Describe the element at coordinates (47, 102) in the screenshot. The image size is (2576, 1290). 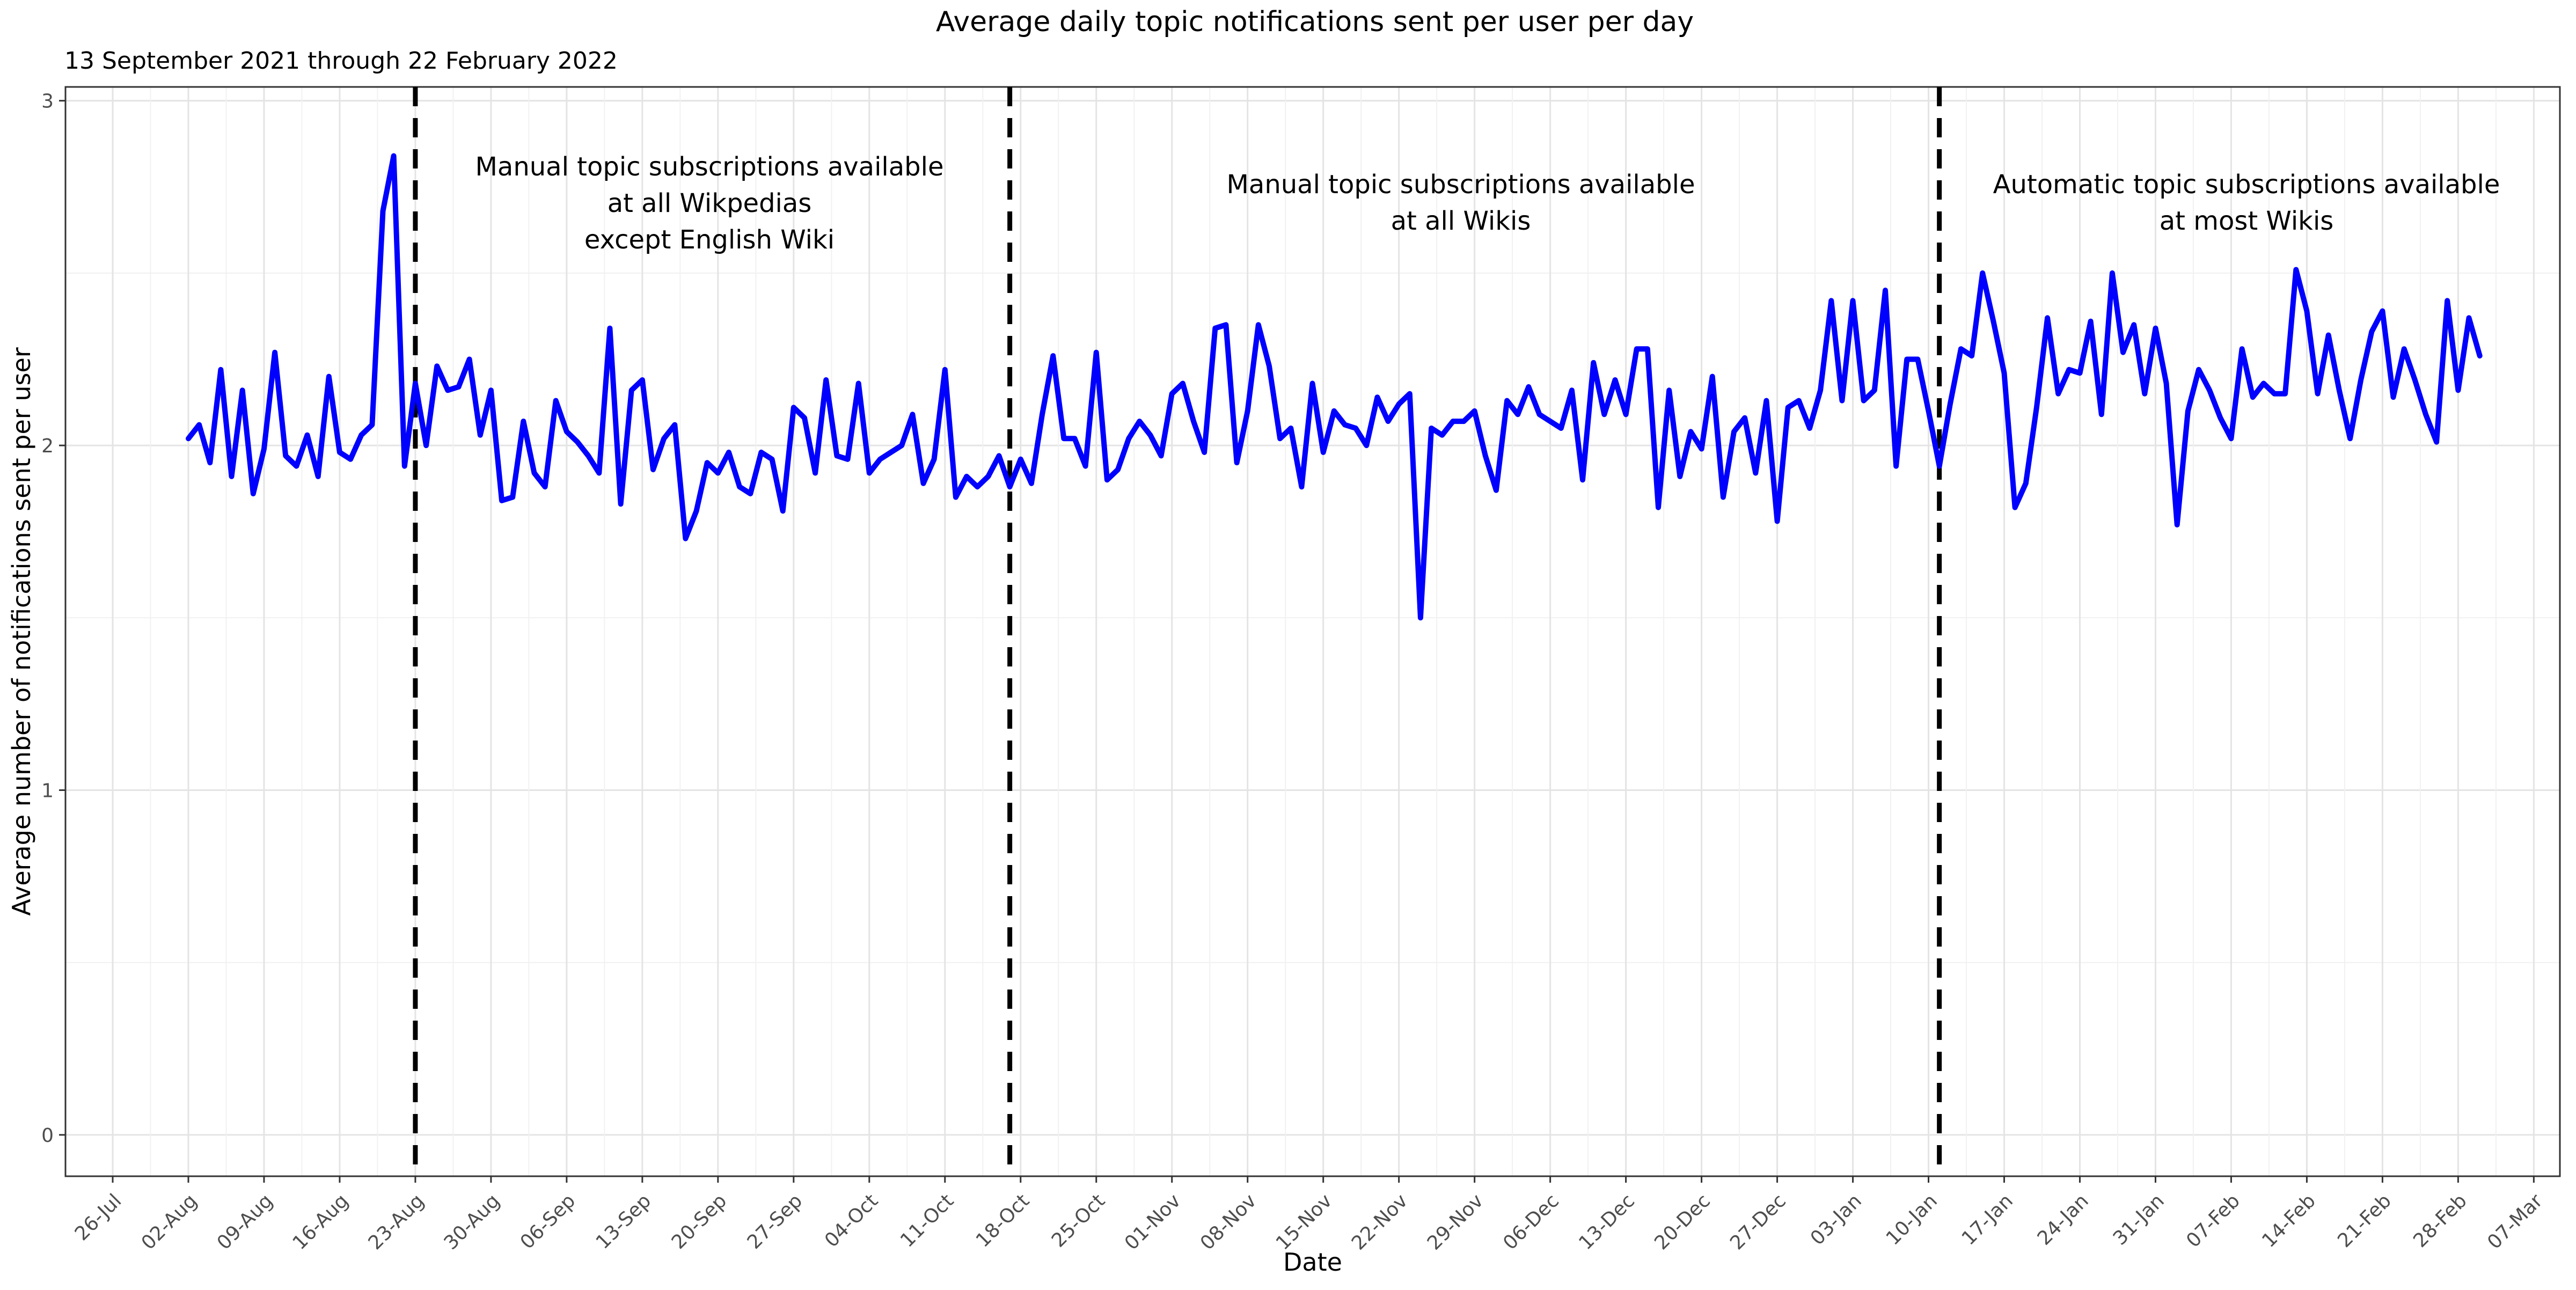
I see `y-tick-label: 3` at that location.